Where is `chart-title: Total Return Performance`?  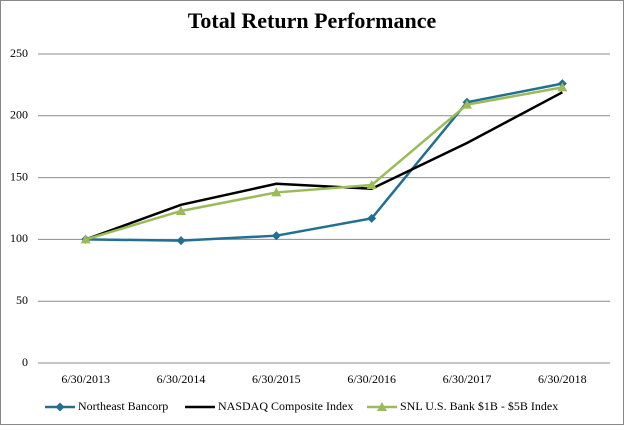
chart-title: Total Return Performance is located at coordinates (312, 20).